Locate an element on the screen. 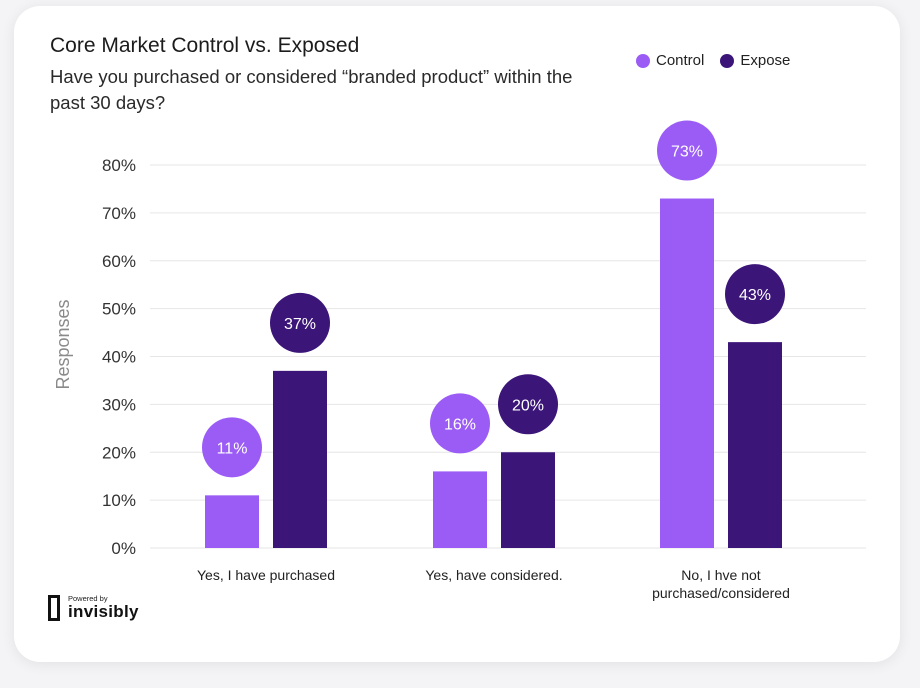 This screenshot has width=920, height=688. brand-powered-by: Powered by is located at coordinates (88, 598).